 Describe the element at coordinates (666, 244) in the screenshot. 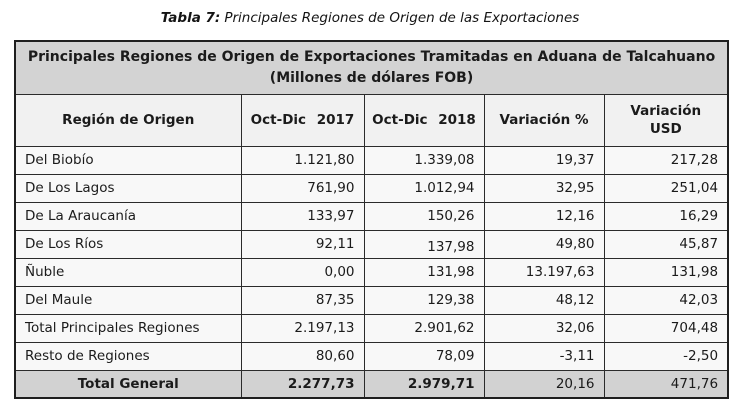

I see `value-cell: 45,87` at that location.